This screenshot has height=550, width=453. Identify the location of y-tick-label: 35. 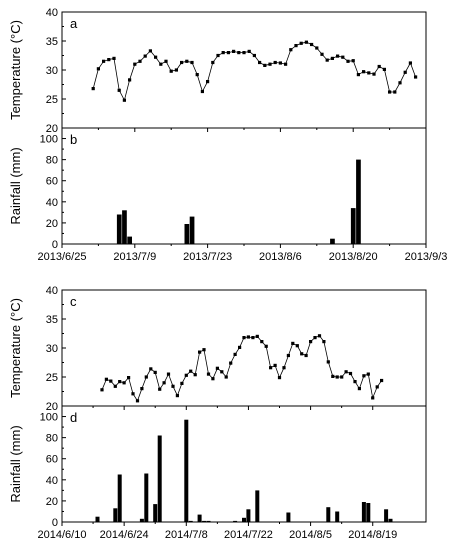
(52, 320).